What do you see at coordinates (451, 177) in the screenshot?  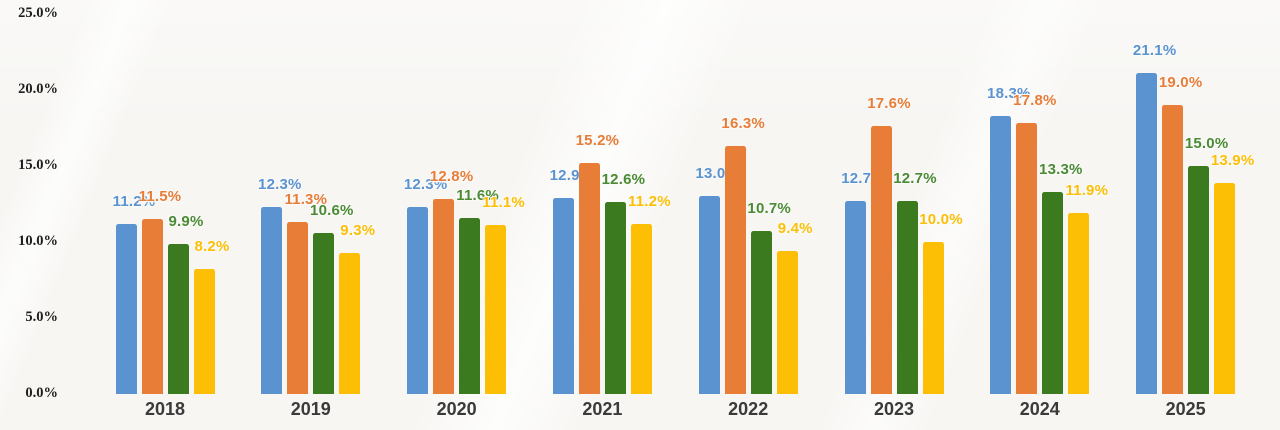 I see `value-label-orange-2020: 12.8%` at bounding box center [451, 177].